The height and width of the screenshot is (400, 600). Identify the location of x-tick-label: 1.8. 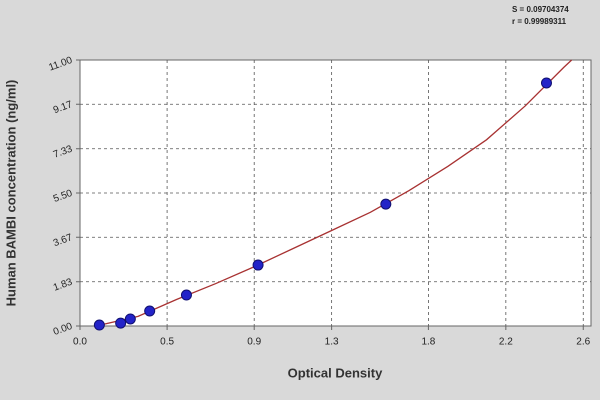
(428, 342).